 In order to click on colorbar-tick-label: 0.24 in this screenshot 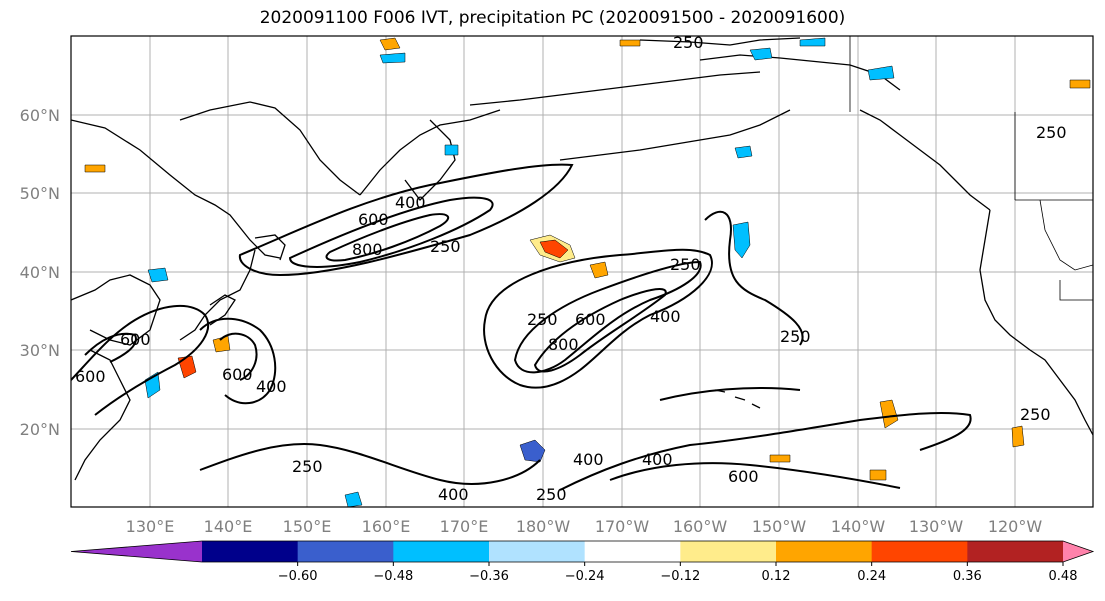, I will do `click(871, 576)`.